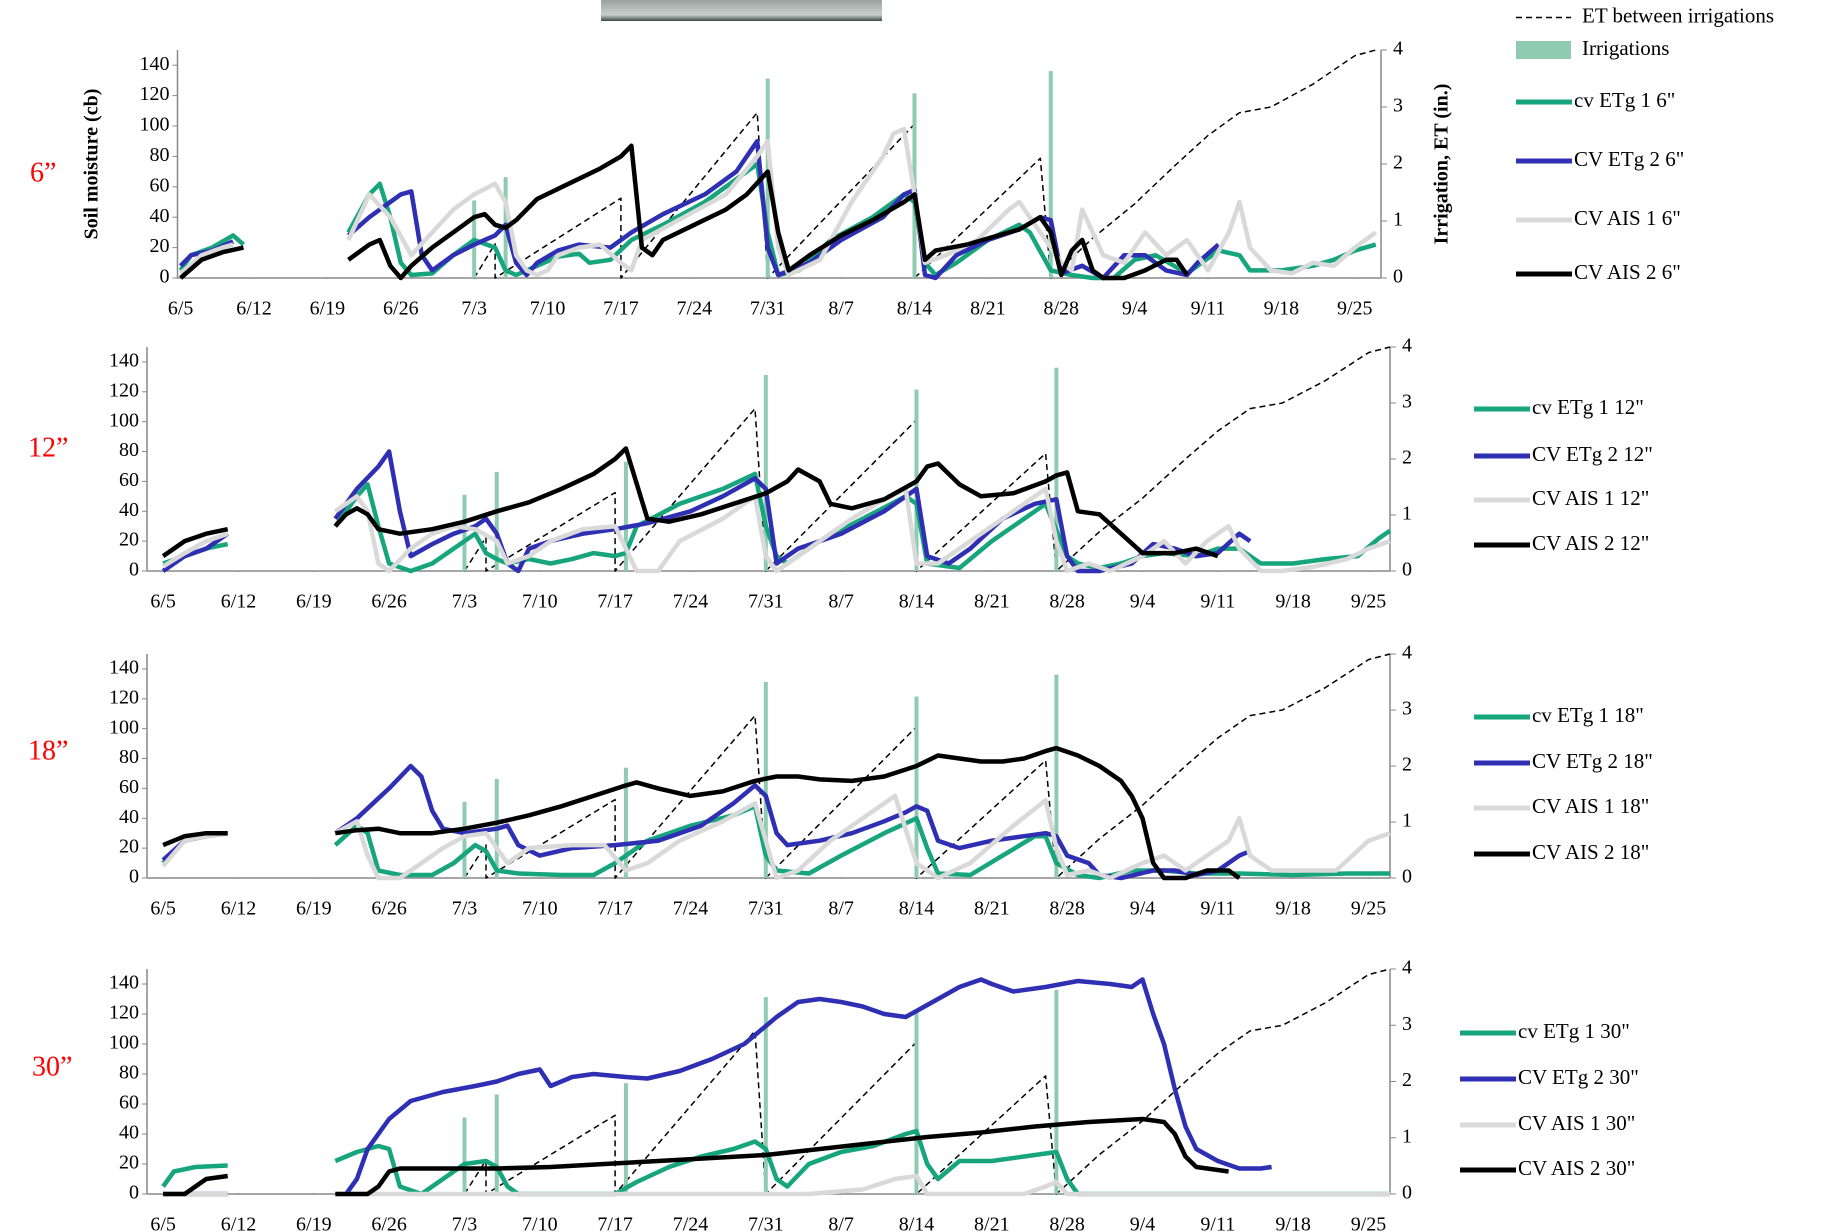  Describe the element at coordinates (1590, 543) in the screenshot. I see `legend-label: CV AIS 2 12"` at that location.